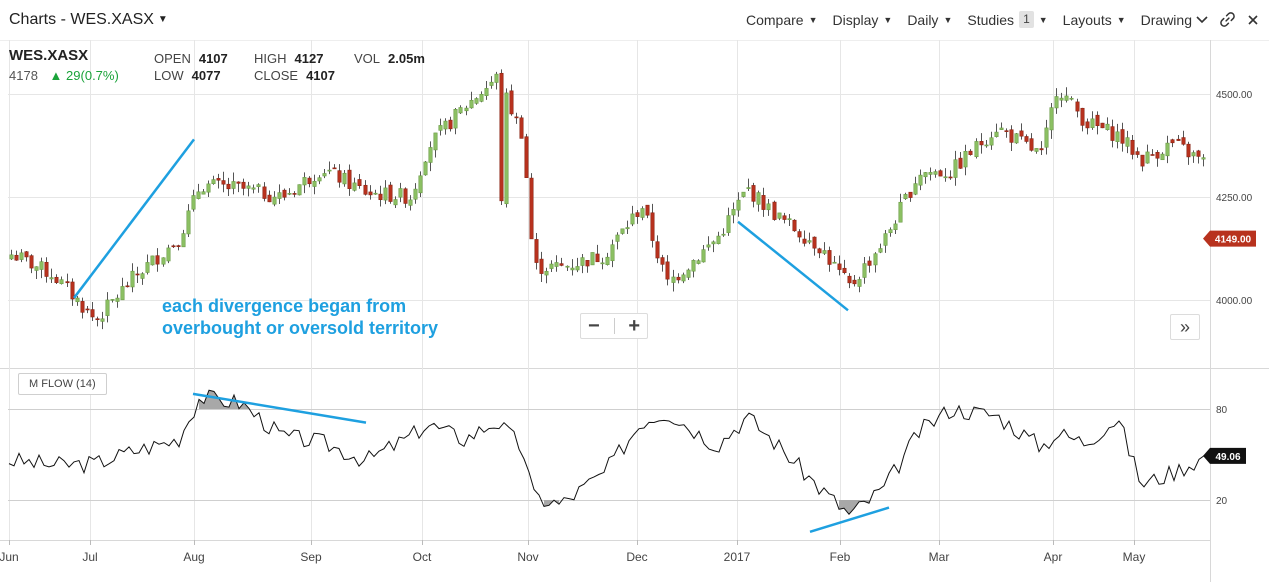 This screenshot has width=1269, height=582. Describe the element at coordinates (782, 20) in the screenshot. I see `compare-menu: Compare ▼` at that location.